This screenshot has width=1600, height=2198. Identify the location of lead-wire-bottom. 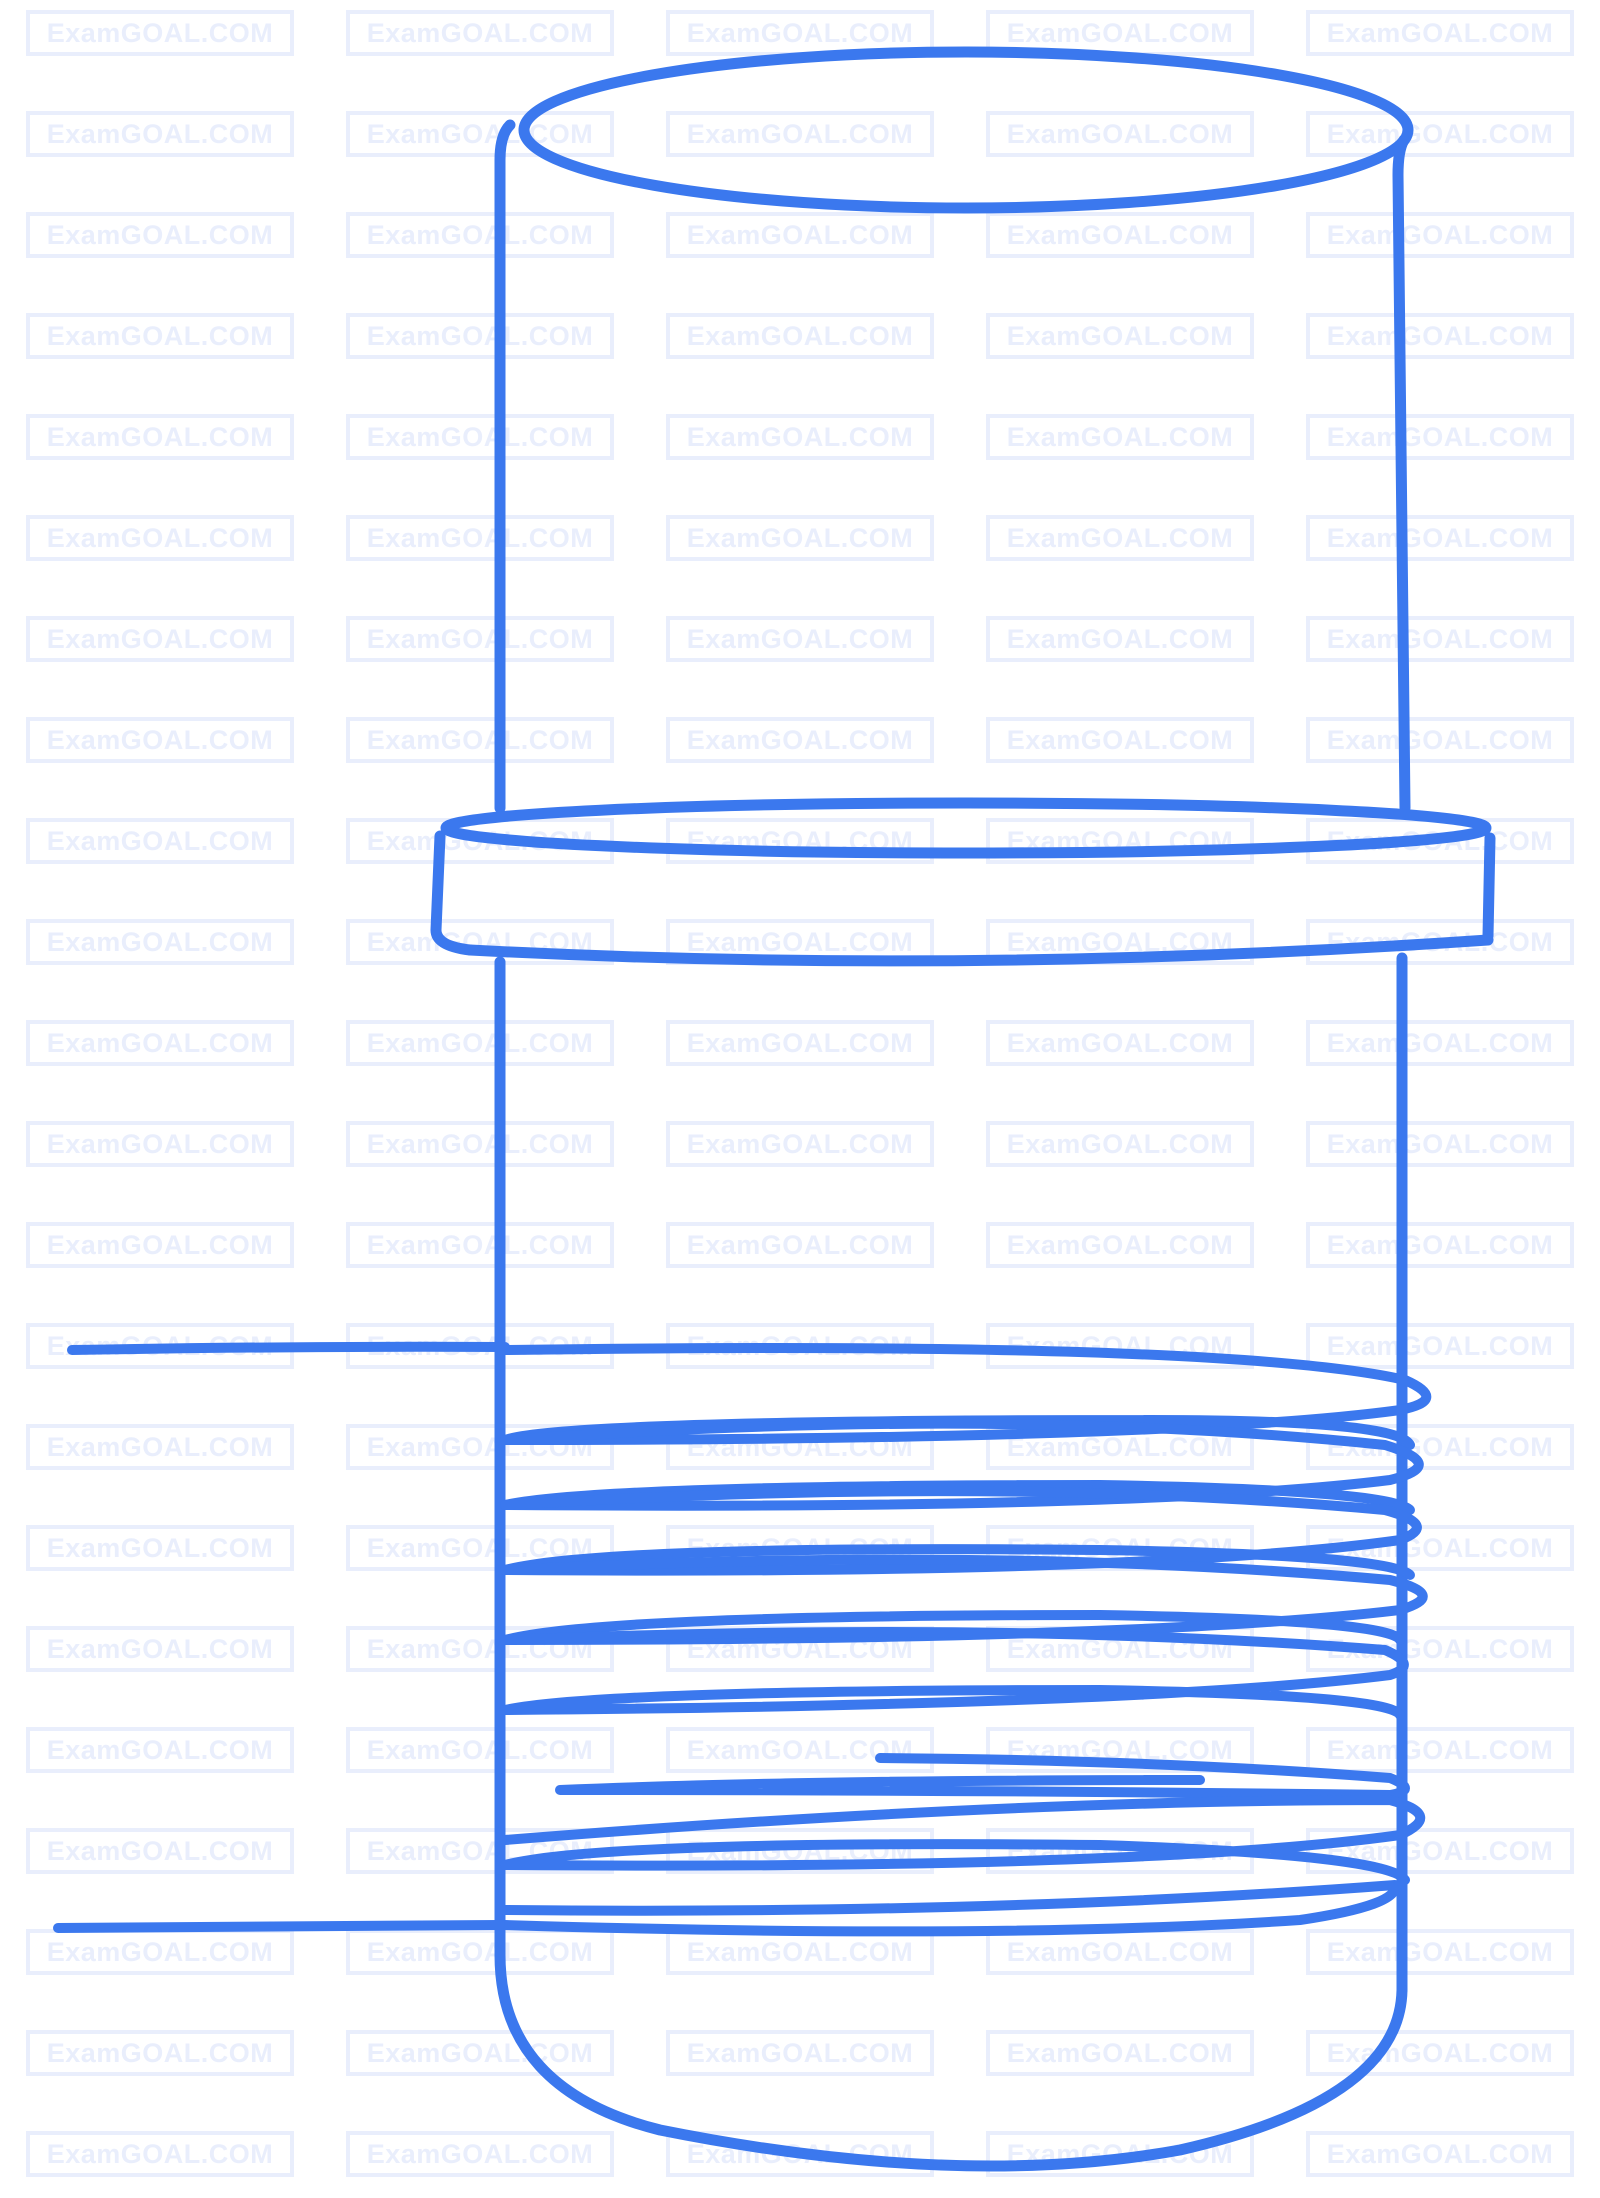
(279, 1926).